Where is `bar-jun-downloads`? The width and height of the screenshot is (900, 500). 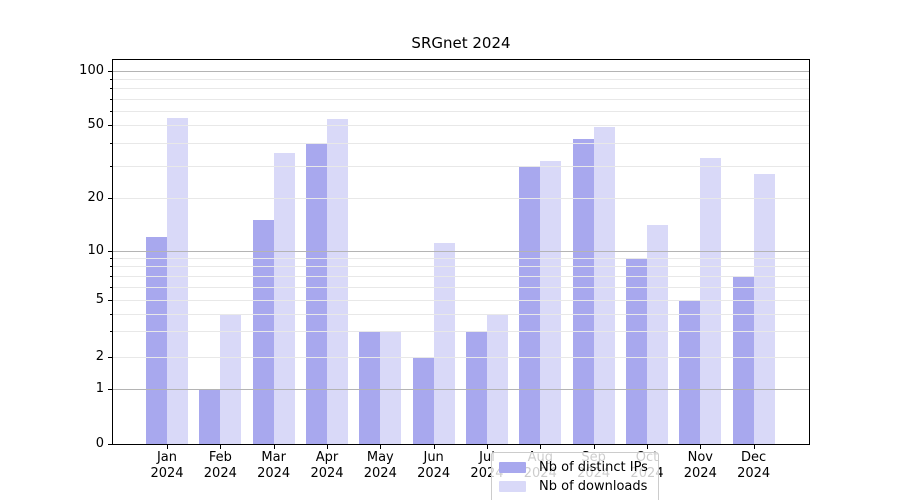
bar-jun-downloads is located at coordinates (444, 343).